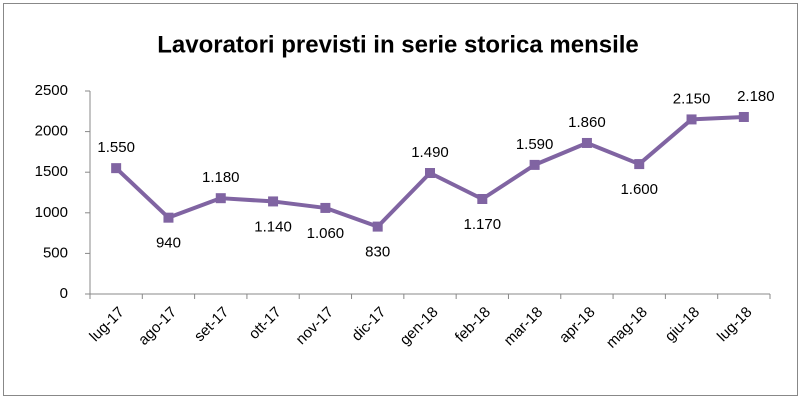 The image size is (803, 401). Describe the element at coordinates (535, 144) in the screenshot. I see `value-label: 1.590` at that location.